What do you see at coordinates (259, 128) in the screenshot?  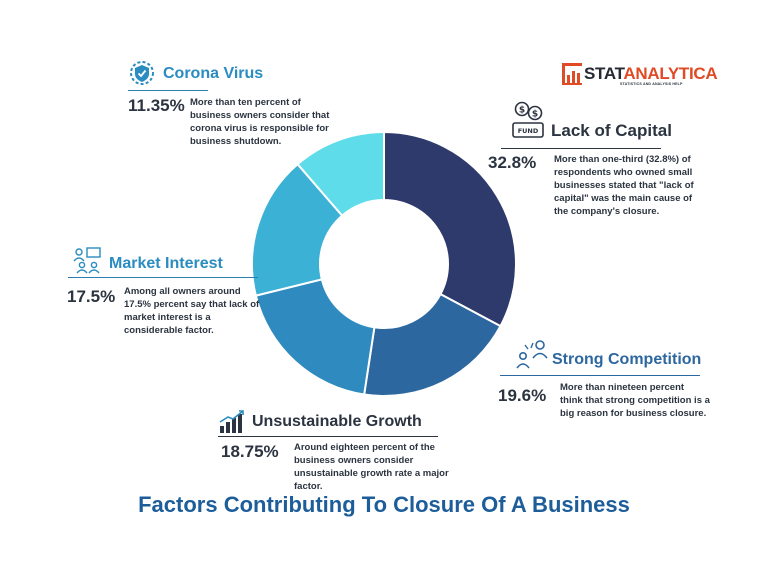 I see `corona-desc-line: corona virus is responsible for` at bounding box center [259, 128].